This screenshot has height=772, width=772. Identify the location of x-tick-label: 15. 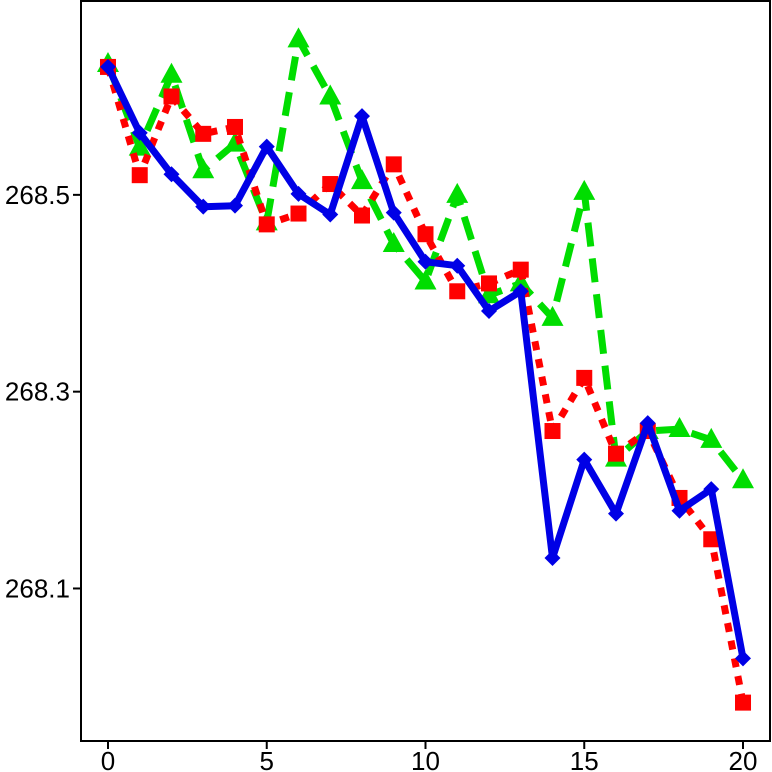
(584, 759).